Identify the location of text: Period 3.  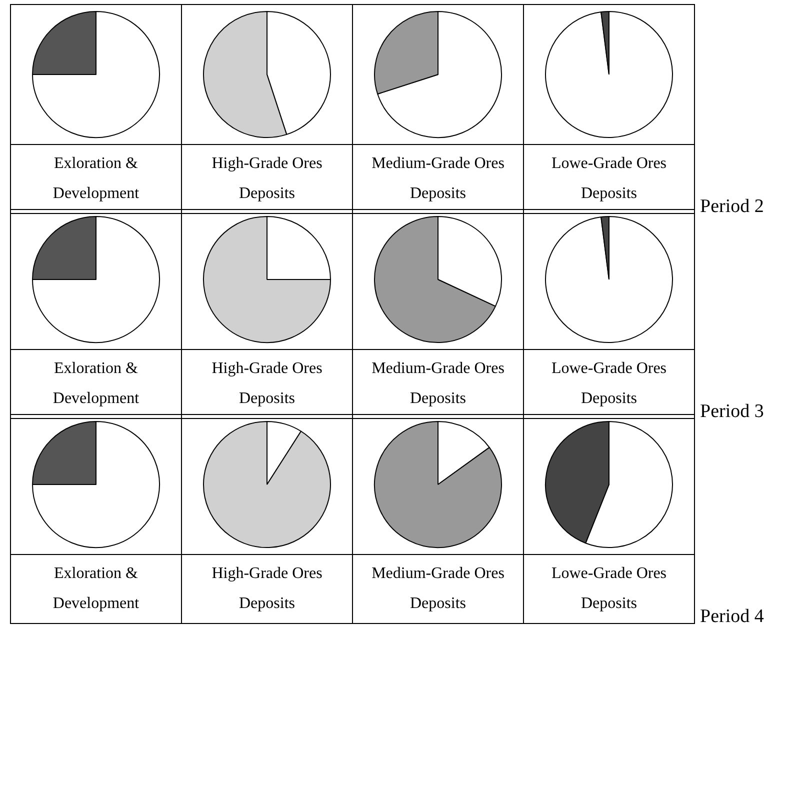
(732, 412).